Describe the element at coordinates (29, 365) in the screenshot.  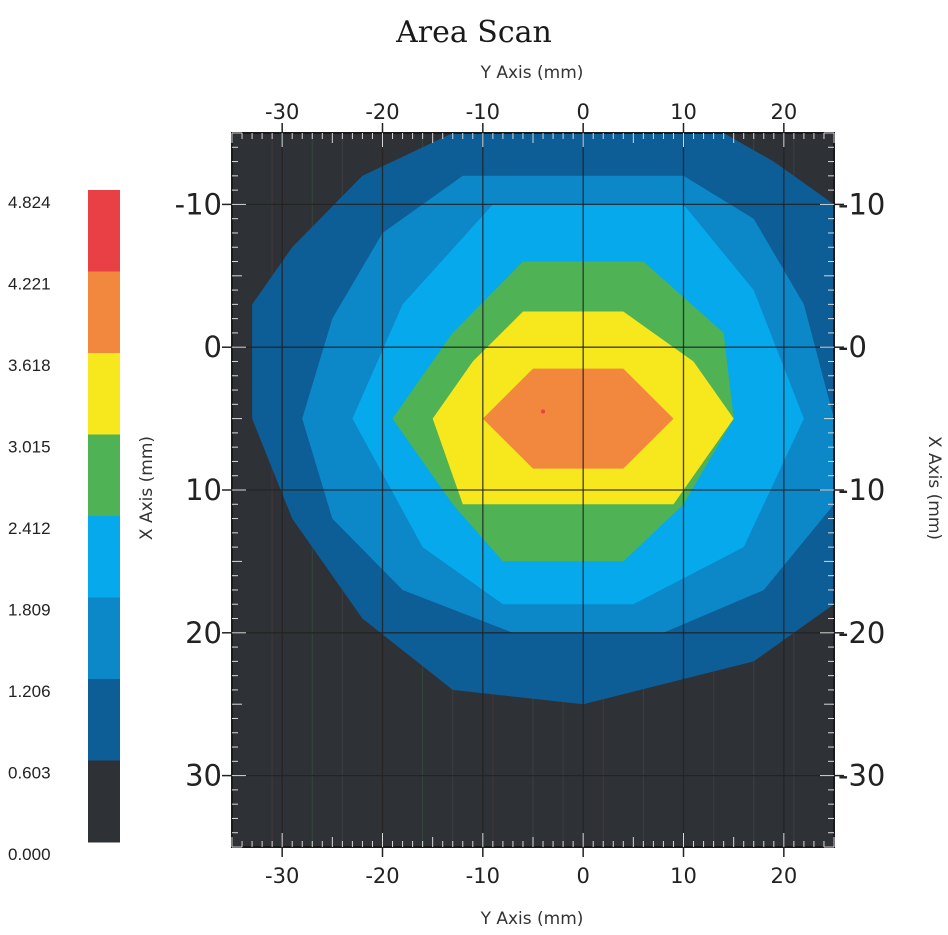
I see `legend-label: 3.618` at that location.